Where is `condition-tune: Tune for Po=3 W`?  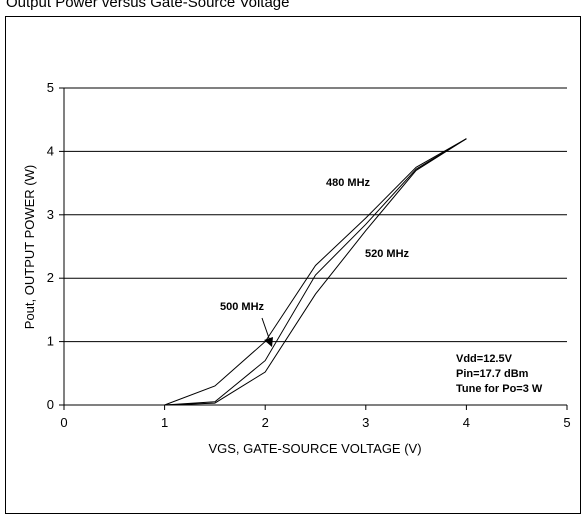 condition-tune: Tune for Po=3 W is located at coordinates (499, 389).